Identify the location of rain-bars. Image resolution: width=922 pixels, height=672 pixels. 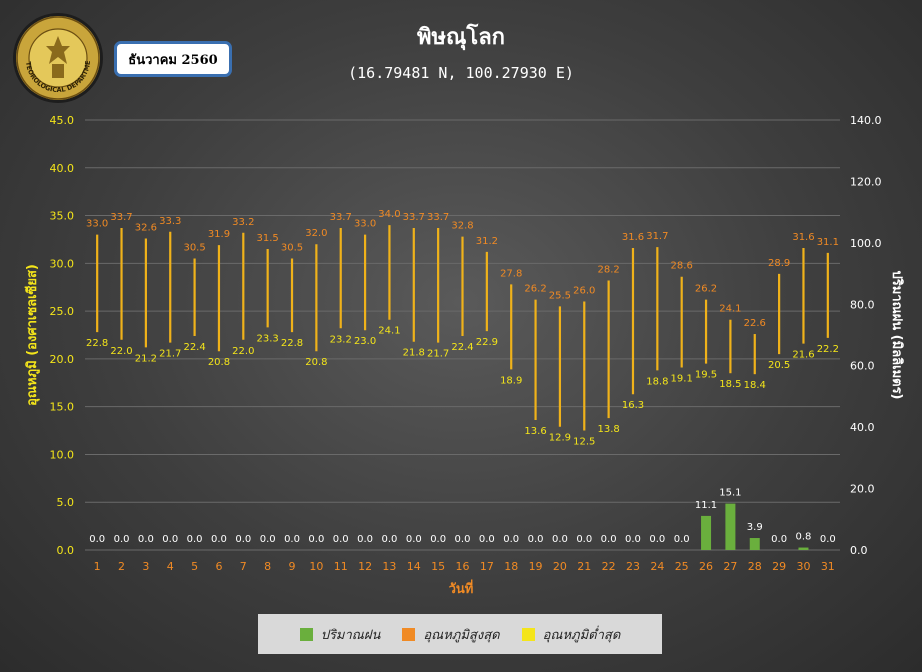
(755, 526).